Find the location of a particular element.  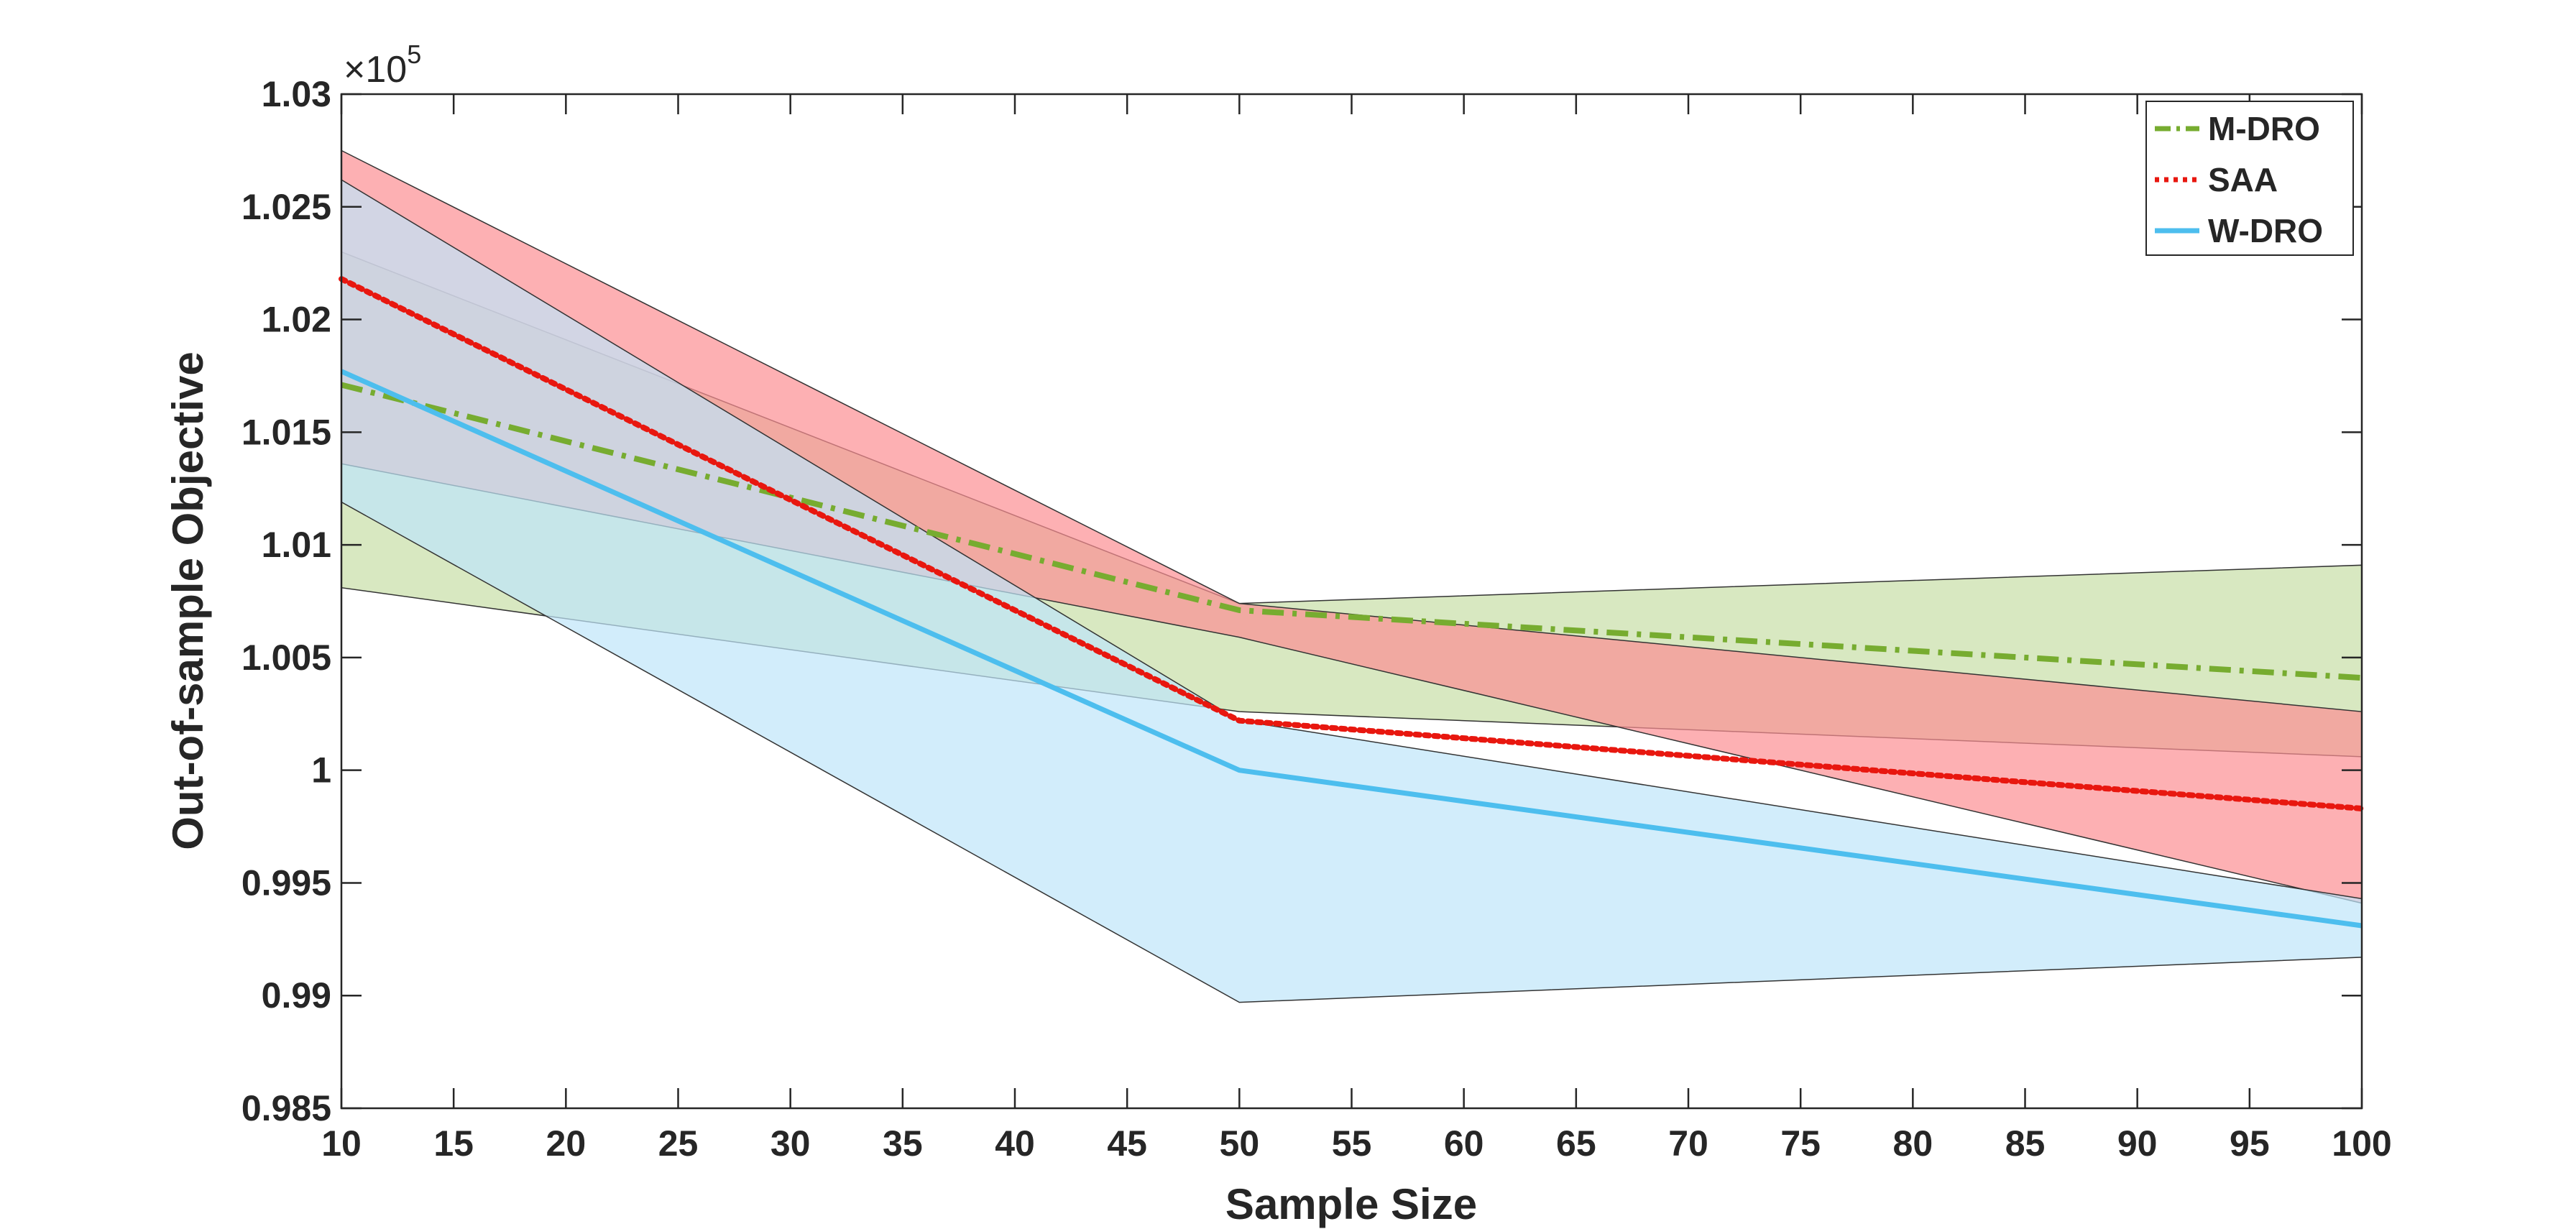

x-tick-label: 15 is located at coordinates (453, 1143).